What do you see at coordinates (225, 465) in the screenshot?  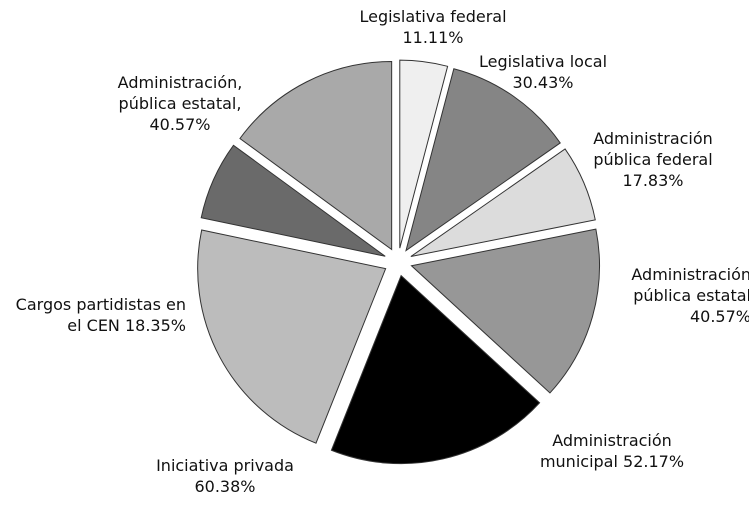 I see `category-label: Iniciativa privada` at bounding box center [225, 465].